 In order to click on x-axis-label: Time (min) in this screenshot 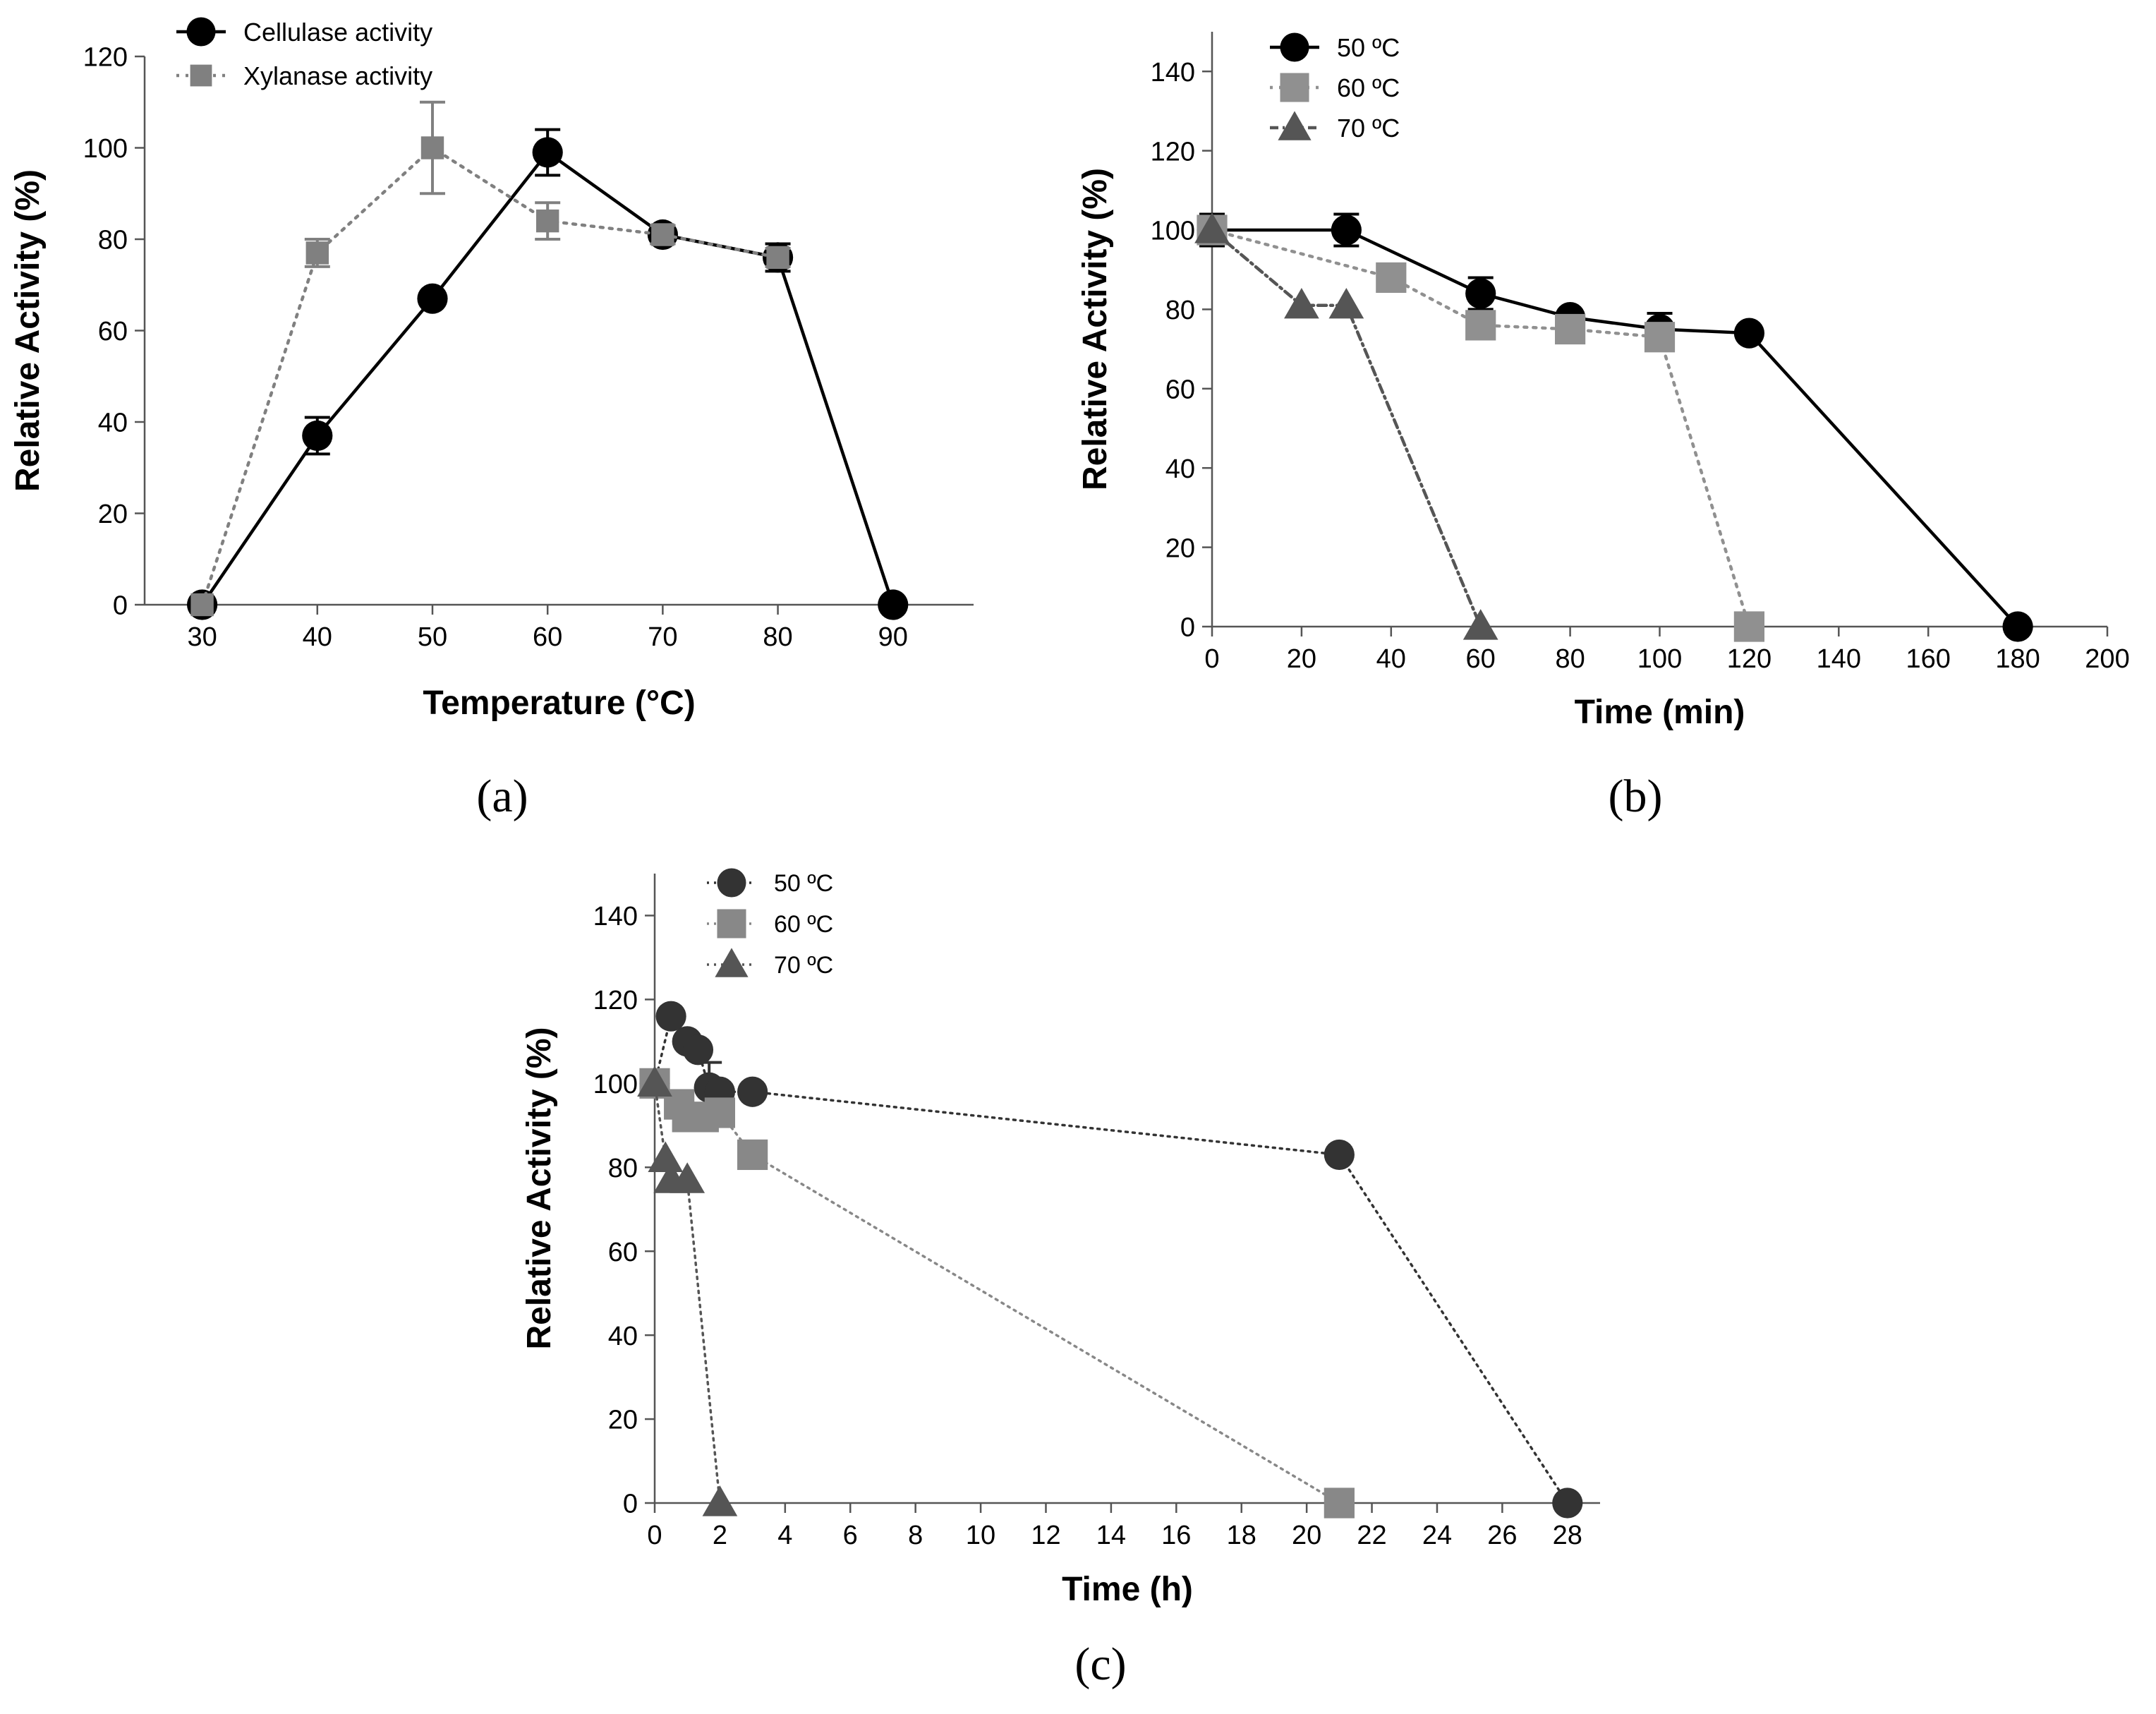, I will do `click(1660, 712)`.